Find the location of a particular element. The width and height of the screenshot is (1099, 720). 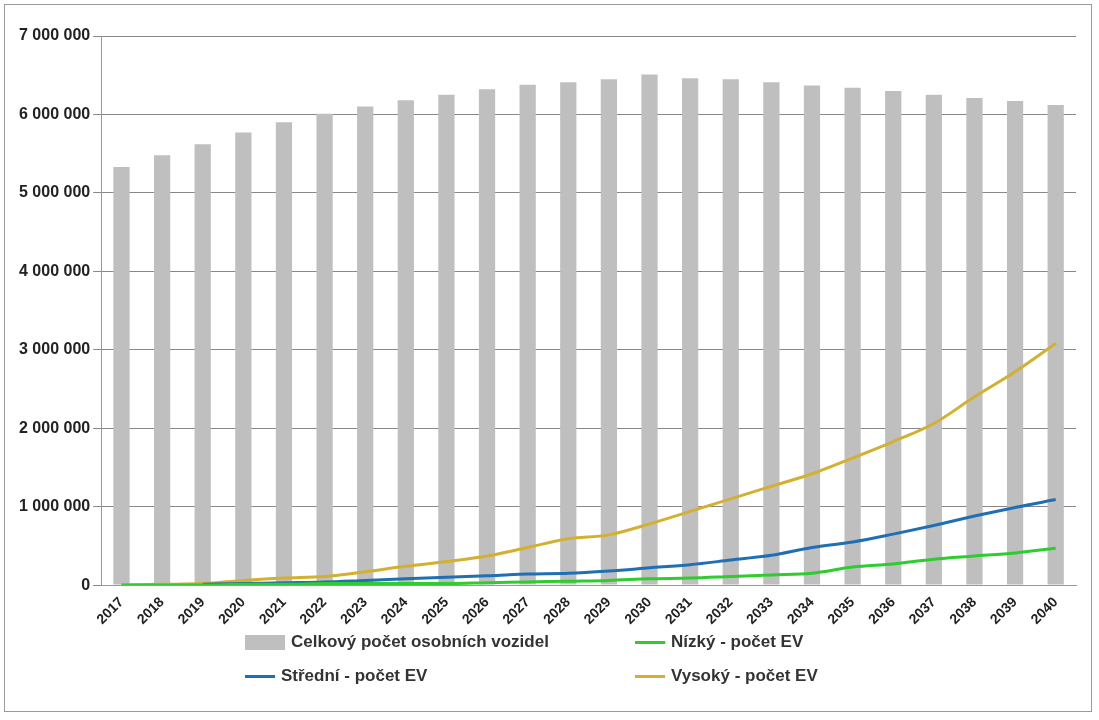

legend-label: Střední - počet EV is located at coordinates (354, 676).